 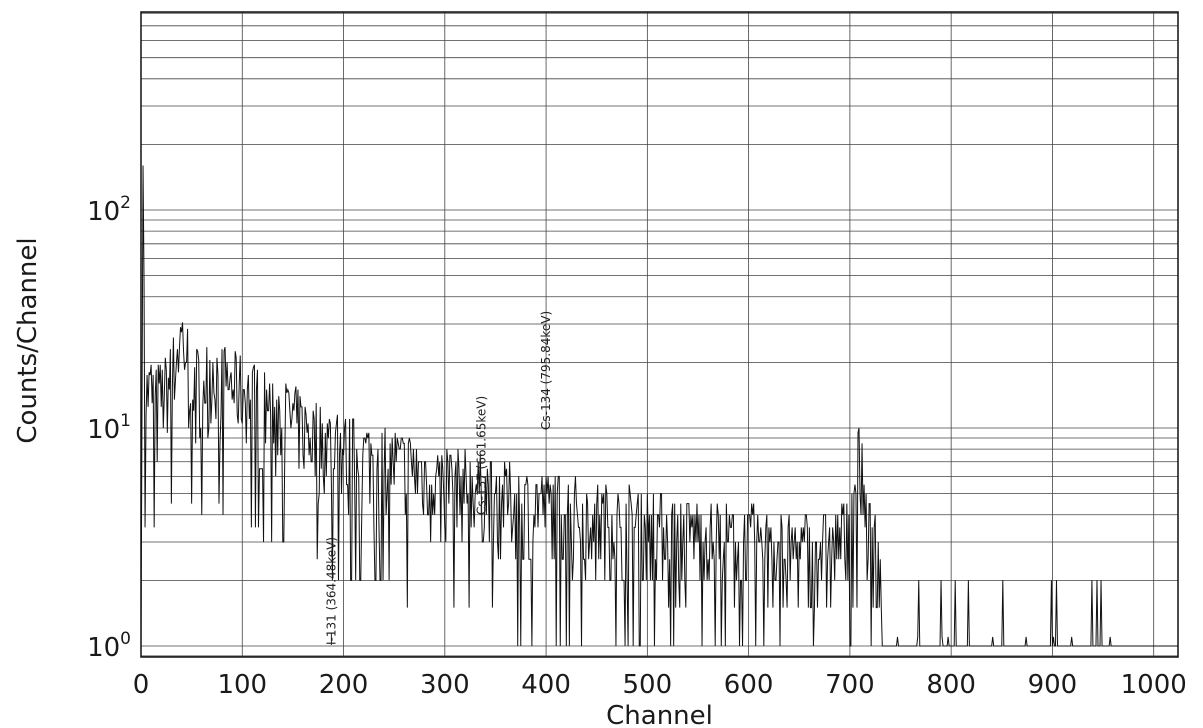 I want to click on x-tick-label: 400, so click(x=546, y=685).